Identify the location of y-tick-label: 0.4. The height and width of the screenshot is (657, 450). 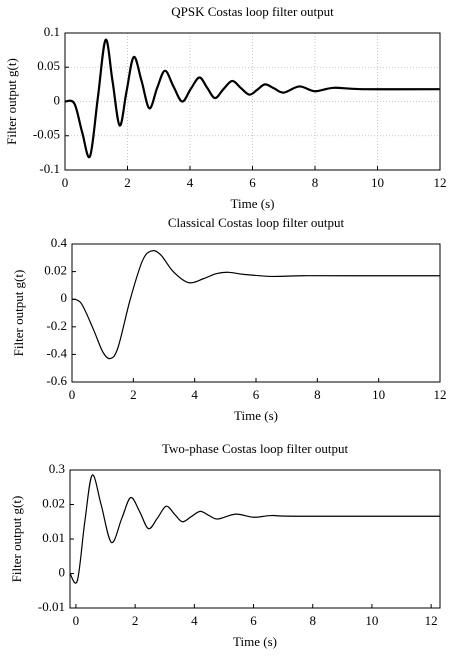
(59, 242).